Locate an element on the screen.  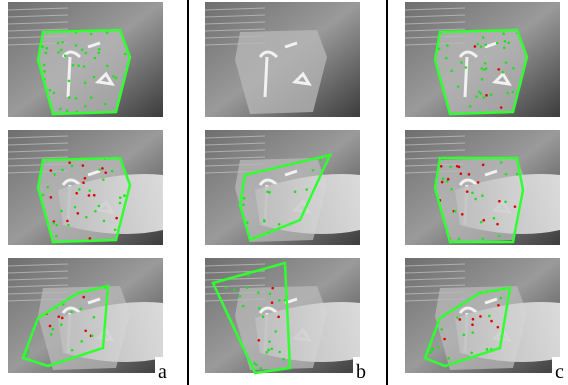
panel-label: b is located at coordinates (361, 372).